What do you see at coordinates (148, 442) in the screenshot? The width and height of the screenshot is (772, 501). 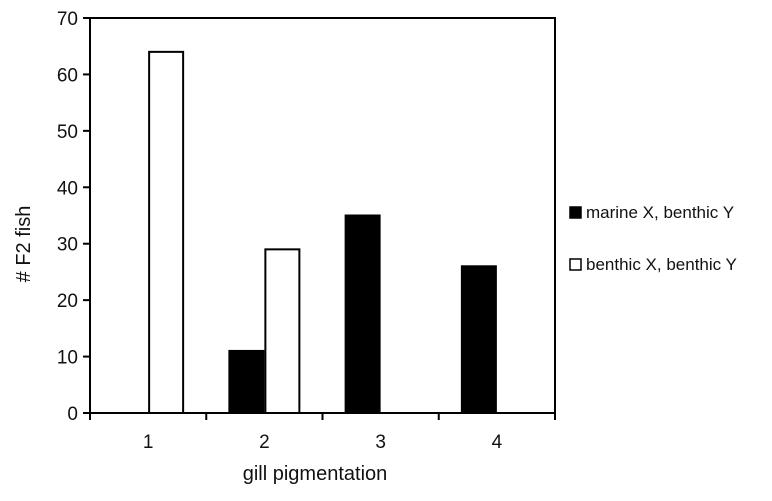 I see `x-tick-label: 1` at bounding box center [148, 442].